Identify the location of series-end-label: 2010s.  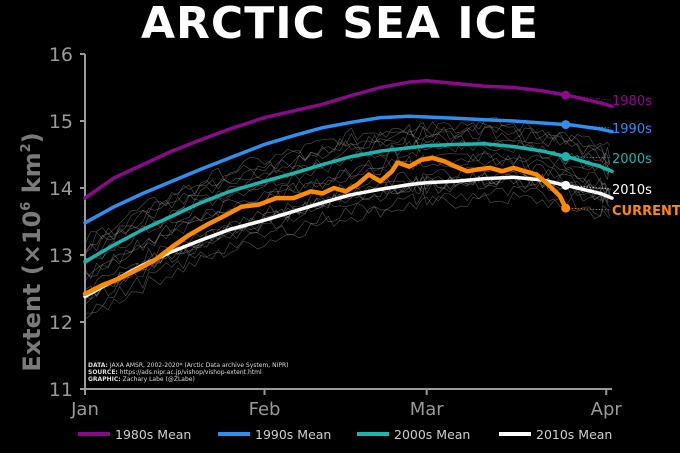
(632, 190).